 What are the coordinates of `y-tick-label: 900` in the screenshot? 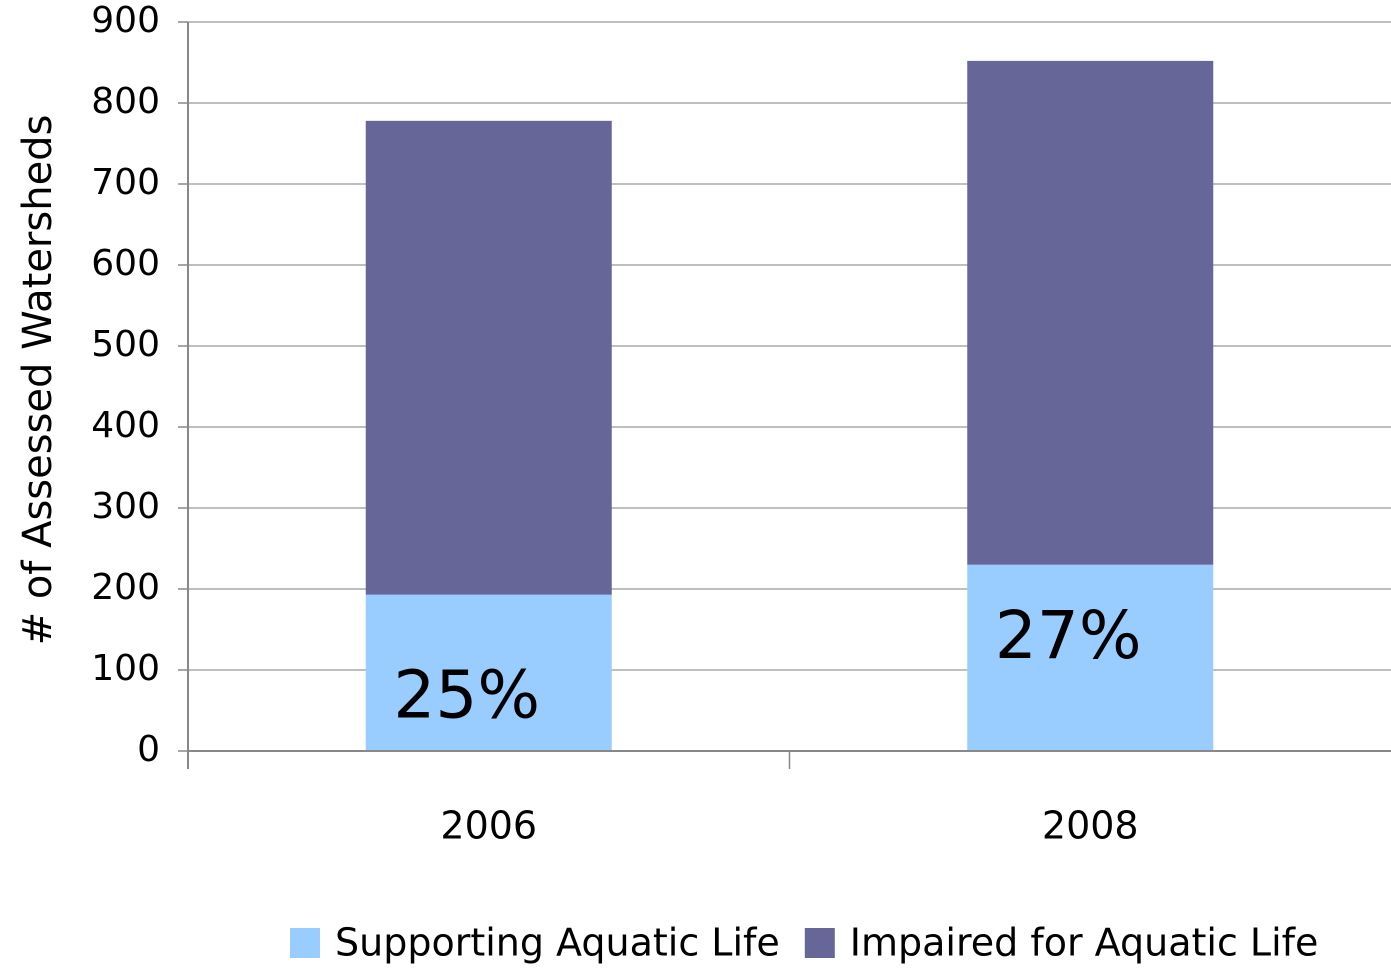 It's located at (125, 20).